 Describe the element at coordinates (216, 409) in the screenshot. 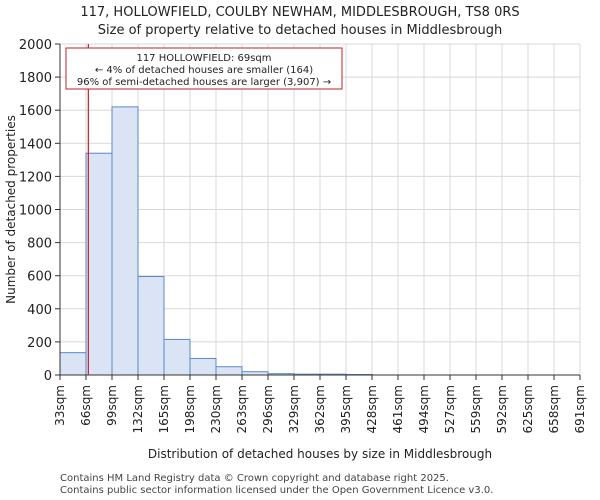

I see `x-tick-label: 230sqm` at that location.